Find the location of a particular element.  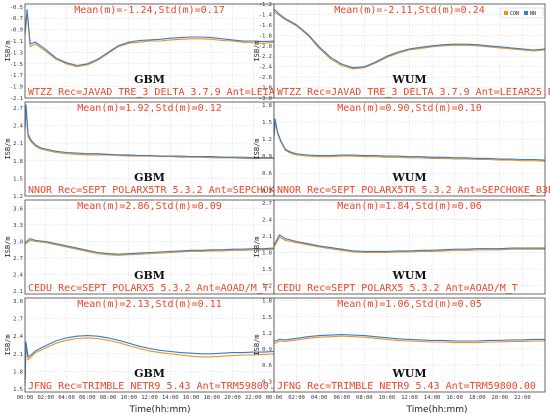

y-tick-label: 3.3 is located at coordinates (18, 226).